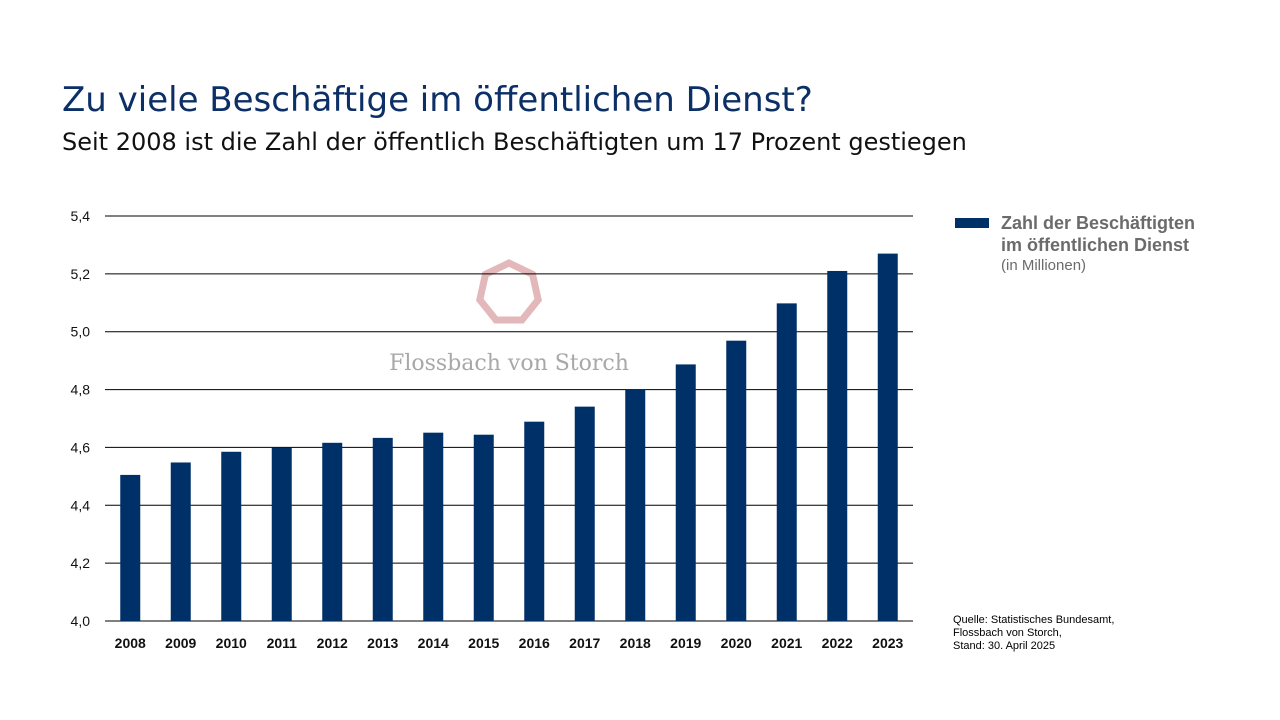  I want to click on source-line3: Stand: 30. April 2025, so click(1004, 646).